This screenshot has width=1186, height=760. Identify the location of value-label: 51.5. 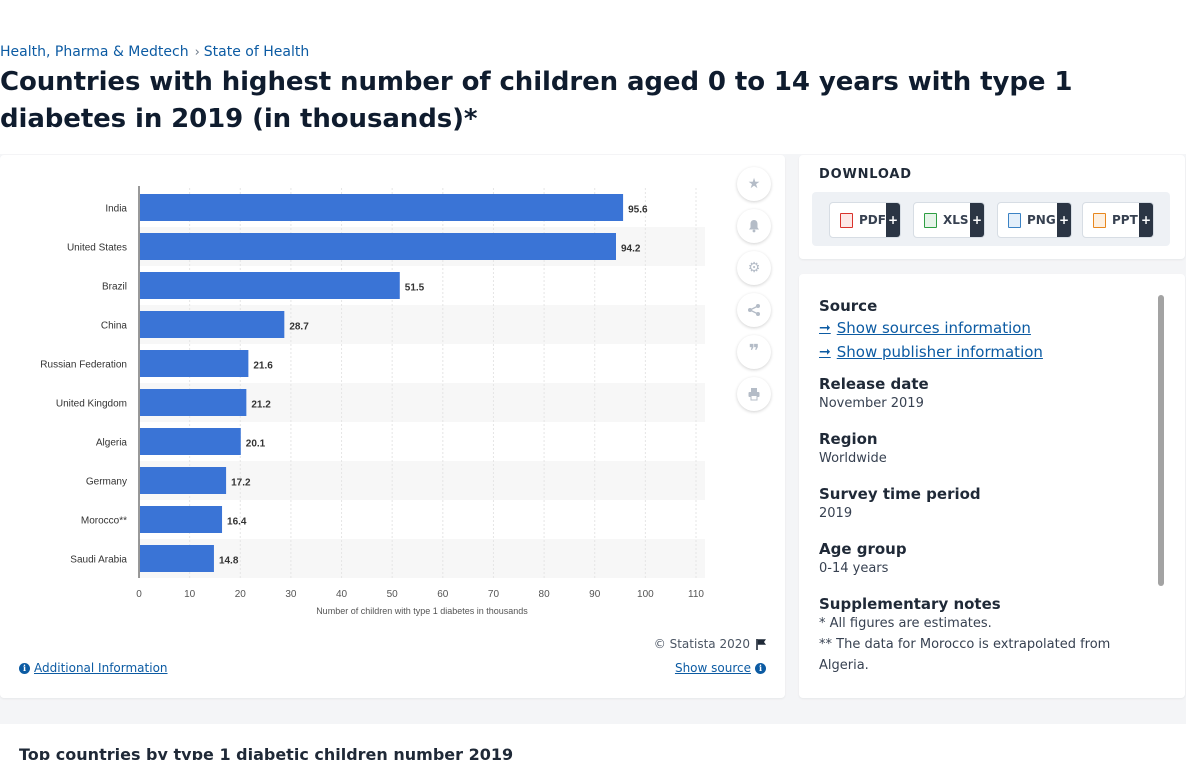
(415, 288).